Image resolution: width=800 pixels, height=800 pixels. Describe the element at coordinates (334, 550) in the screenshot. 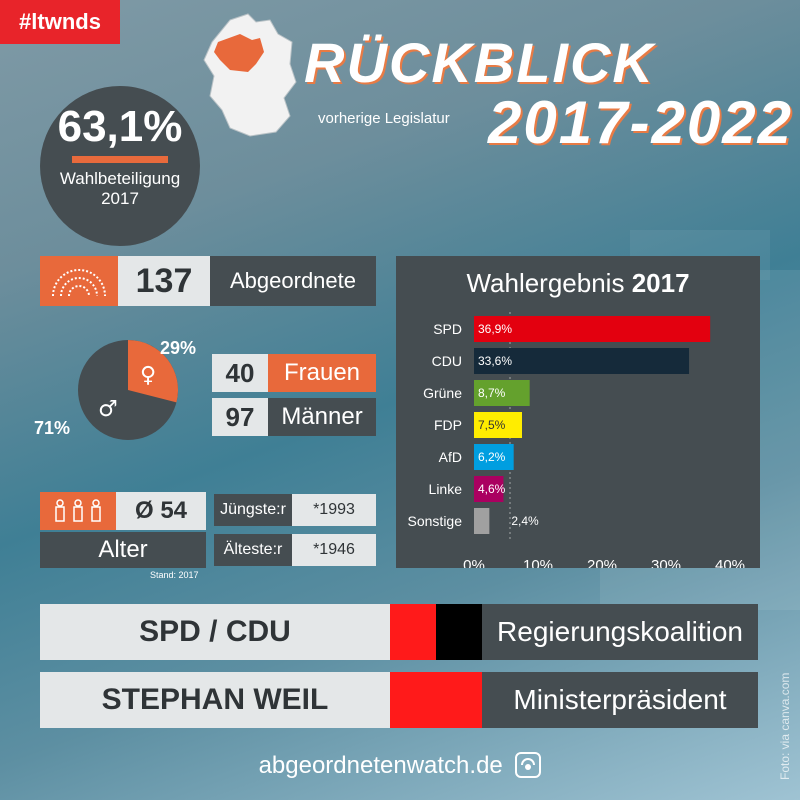

I see `oldest-value: *1946` at that location.